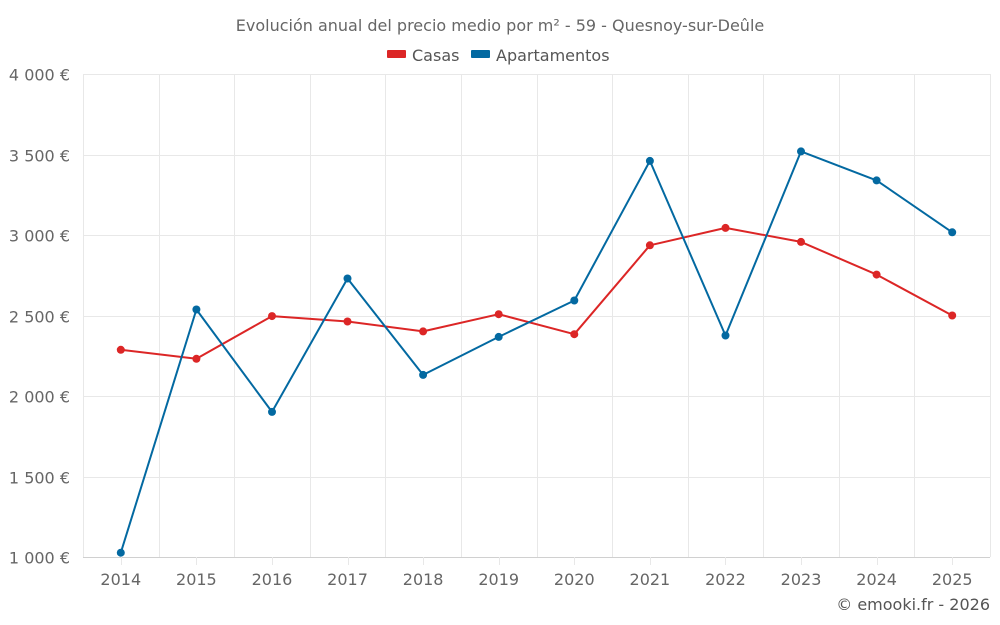  Describe the element at coordinates (39, 317) in the screenshot. I see `y-tick-label: 2 500 €` at that location.